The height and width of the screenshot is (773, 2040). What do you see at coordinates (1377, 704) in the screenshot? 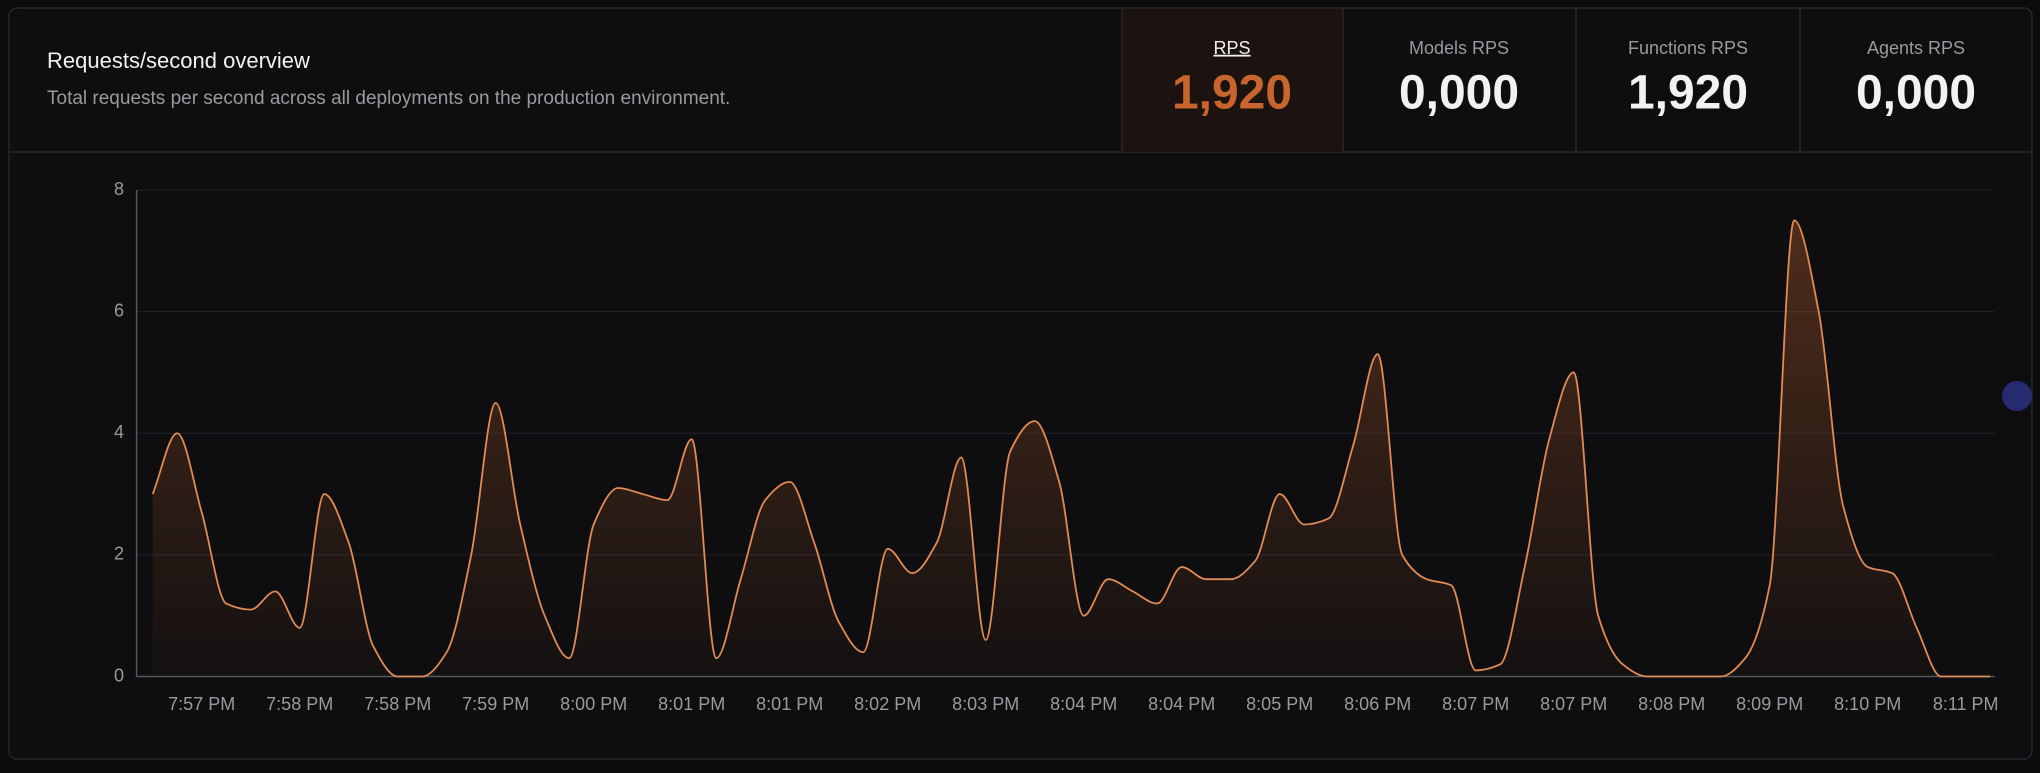
I see `x-tick-label: 8:06 PM` at bounding box center [1377, 704].